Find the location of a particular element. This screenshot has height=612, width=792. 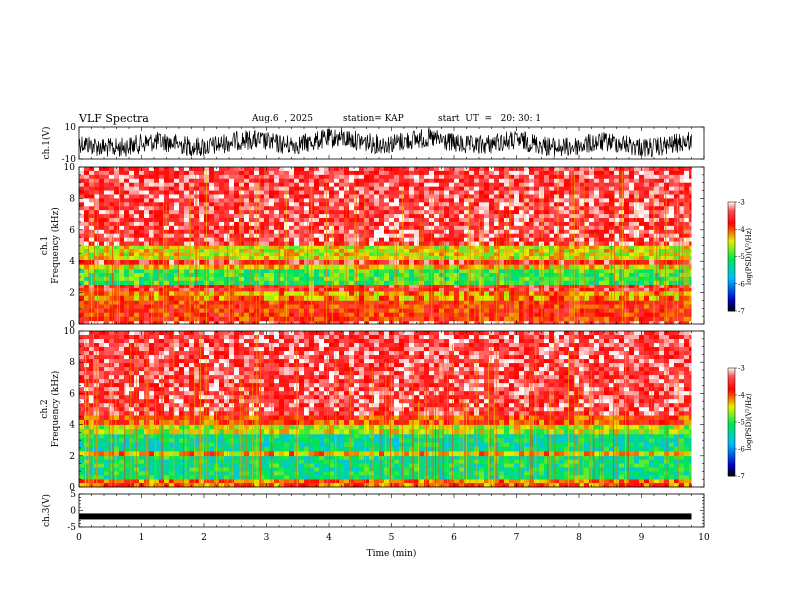

ch1-spectrogram-colorbar-label: log(PSD)(V²/Hz) is located at coordinates (749, 256).